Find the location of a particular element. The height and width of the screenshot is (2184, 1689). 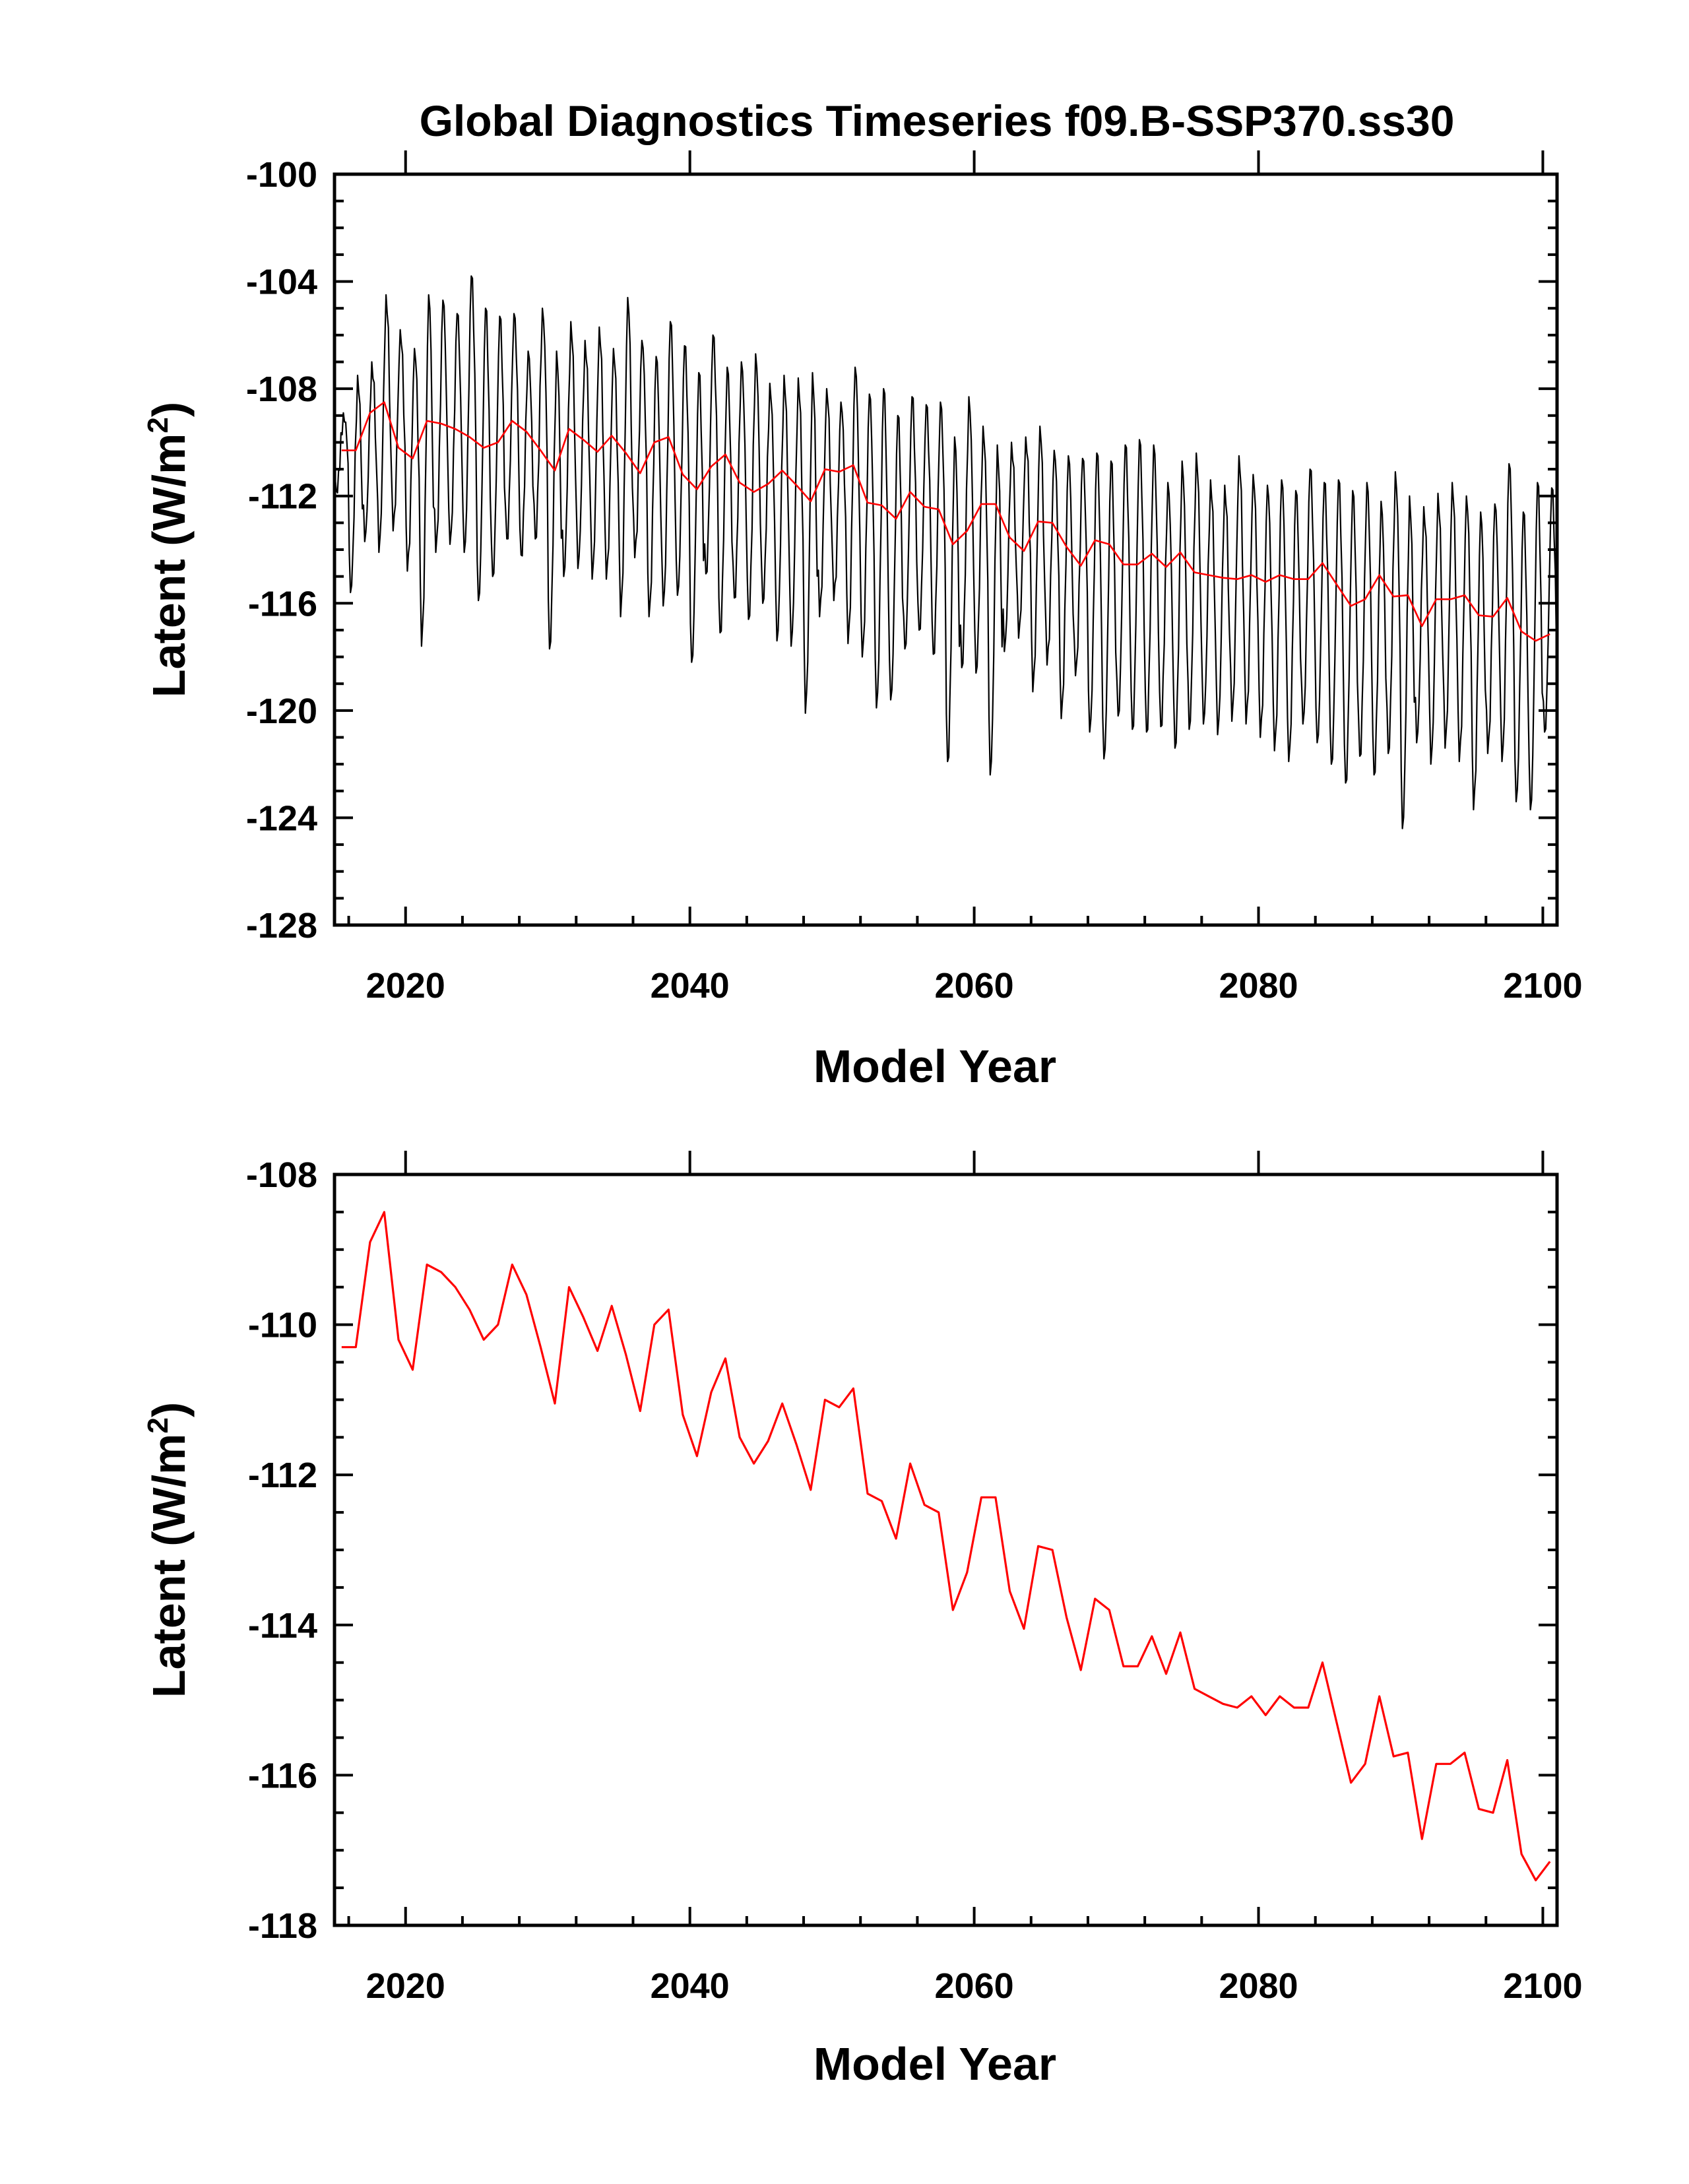

bottom-y-axis-label-superscript: 2 is located at coordinates (158, 1425).